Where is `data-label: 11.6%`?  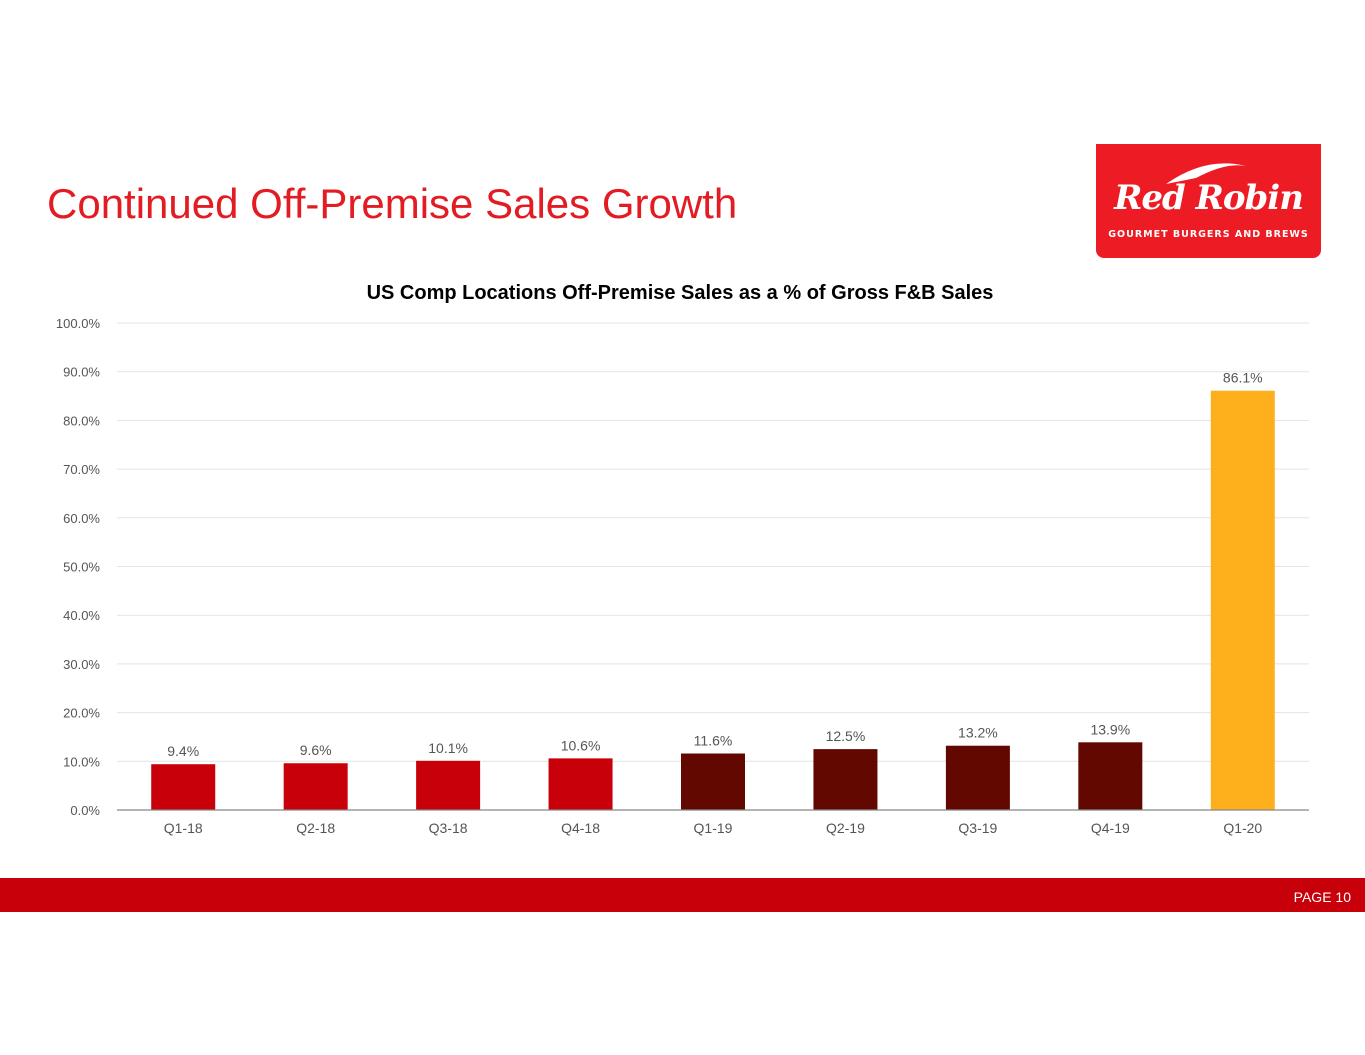 data-label: 11.6% is located at coordinates (713, 741).